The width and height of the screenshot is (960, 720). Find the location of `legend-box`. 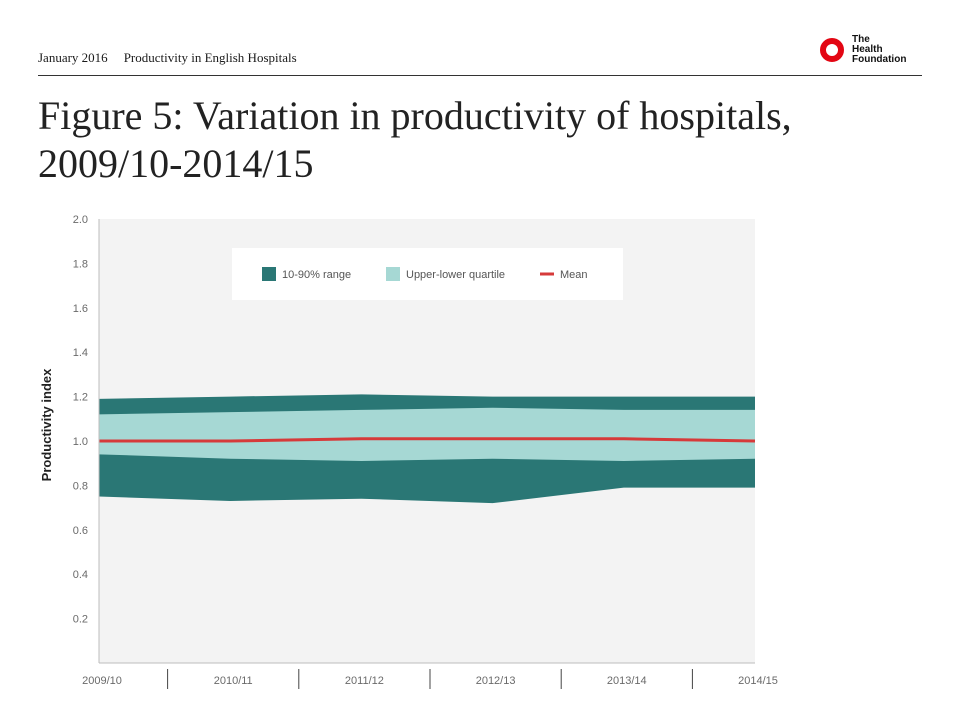

legend-box is located at coordinates (427, 274).